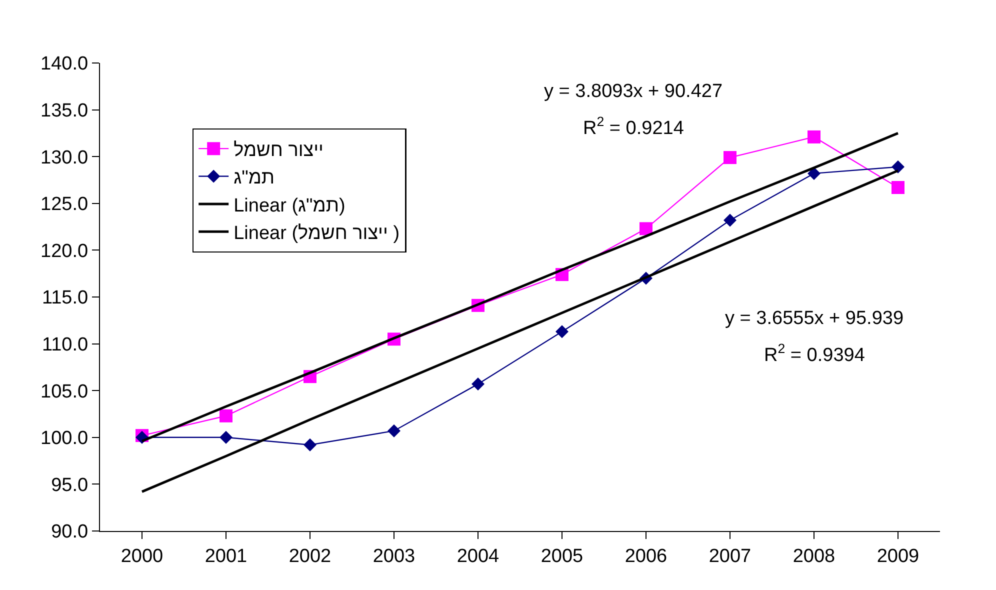 The width and height of the screenshot is (996, 590). Describe the element at coordinates (317, 233) in the screenshot. I see `legend-label: Linear (ייצור חשמל )` at that location.